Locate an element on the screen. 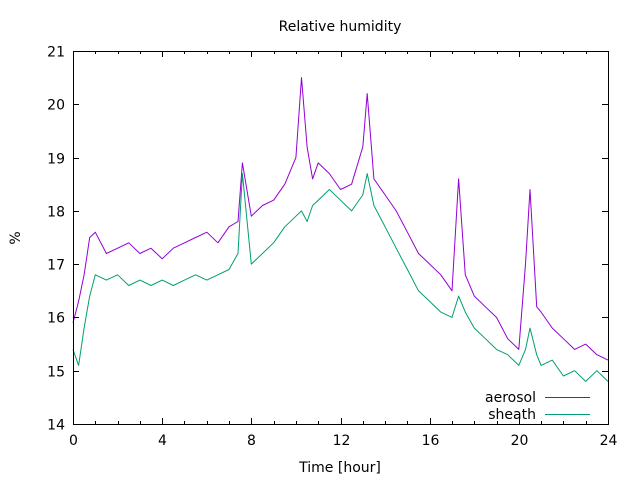 The image size is (640, 480). x-tick-label: 4 is located at coordinates (162, 441).